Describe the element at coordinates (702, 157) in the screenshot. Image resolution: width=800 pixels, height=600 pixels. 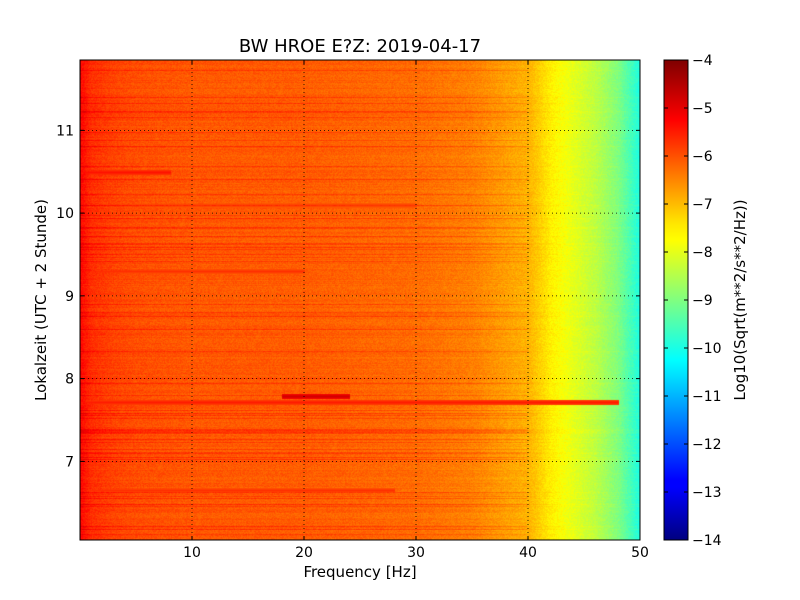
I see `colorbar-tick-label: −6` at that location.